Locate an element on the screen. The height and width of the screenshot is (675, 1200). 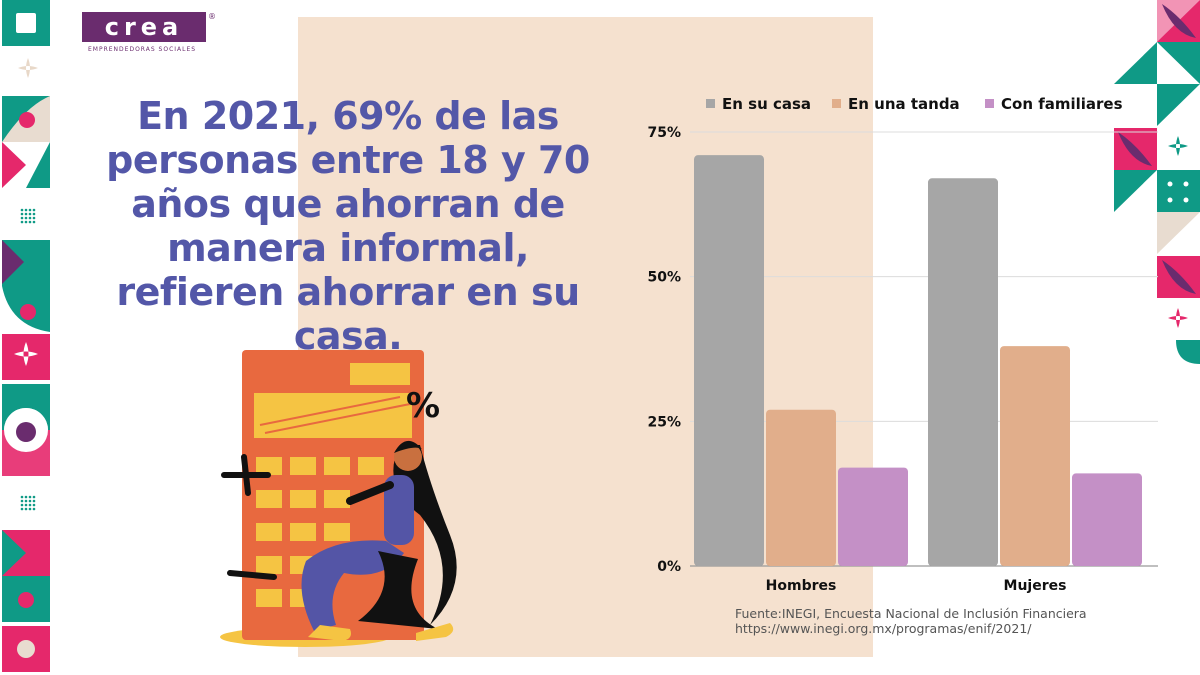
bar-con-familiares-mujeres is located at coordinates (1107, 519).